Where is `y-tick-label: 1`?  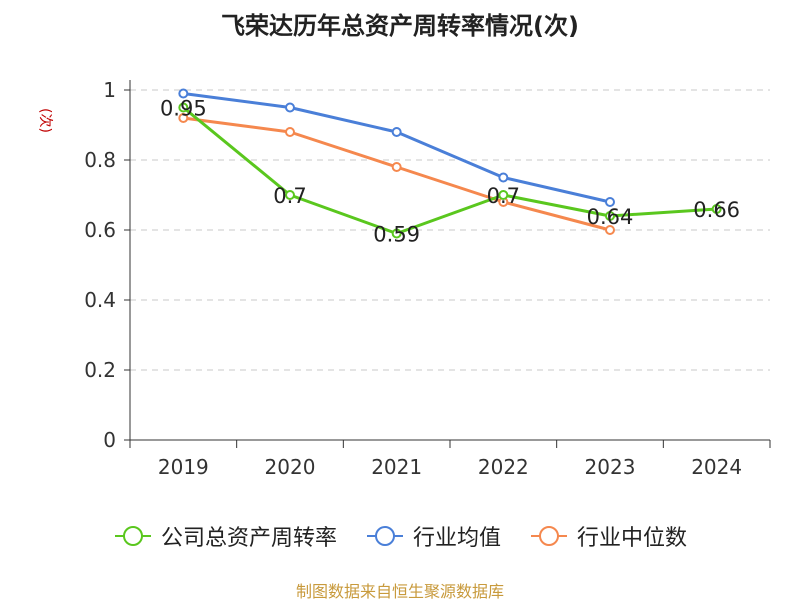
y-tick-label: 1 is located at coordinates (109, 90).